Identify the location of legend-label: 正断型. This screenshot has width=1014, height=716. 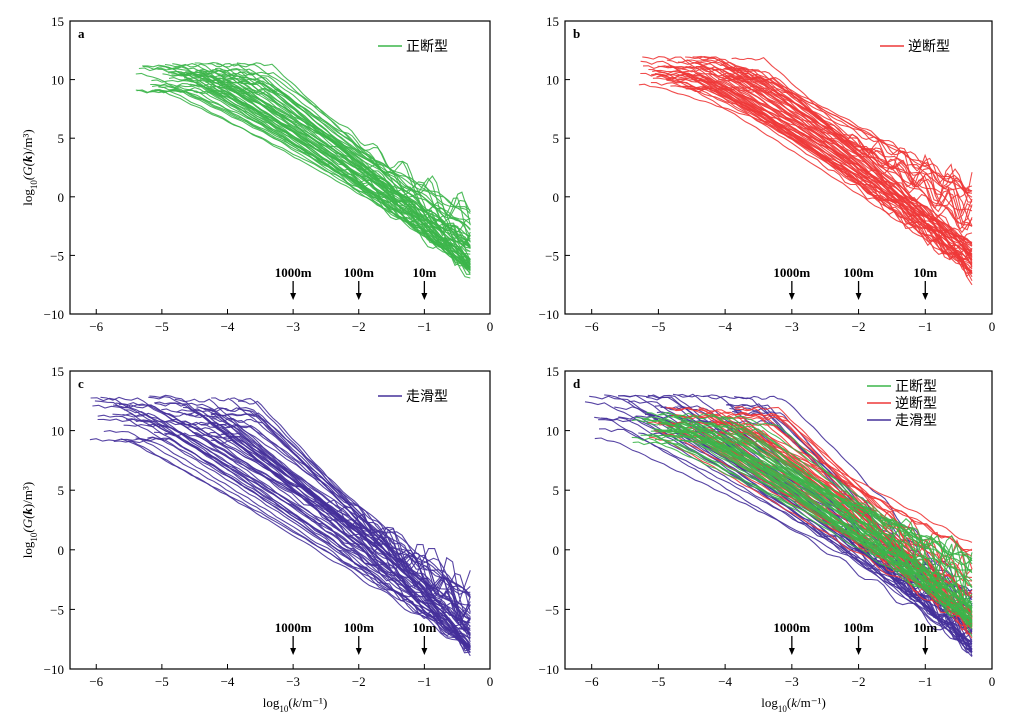
(916, 387).